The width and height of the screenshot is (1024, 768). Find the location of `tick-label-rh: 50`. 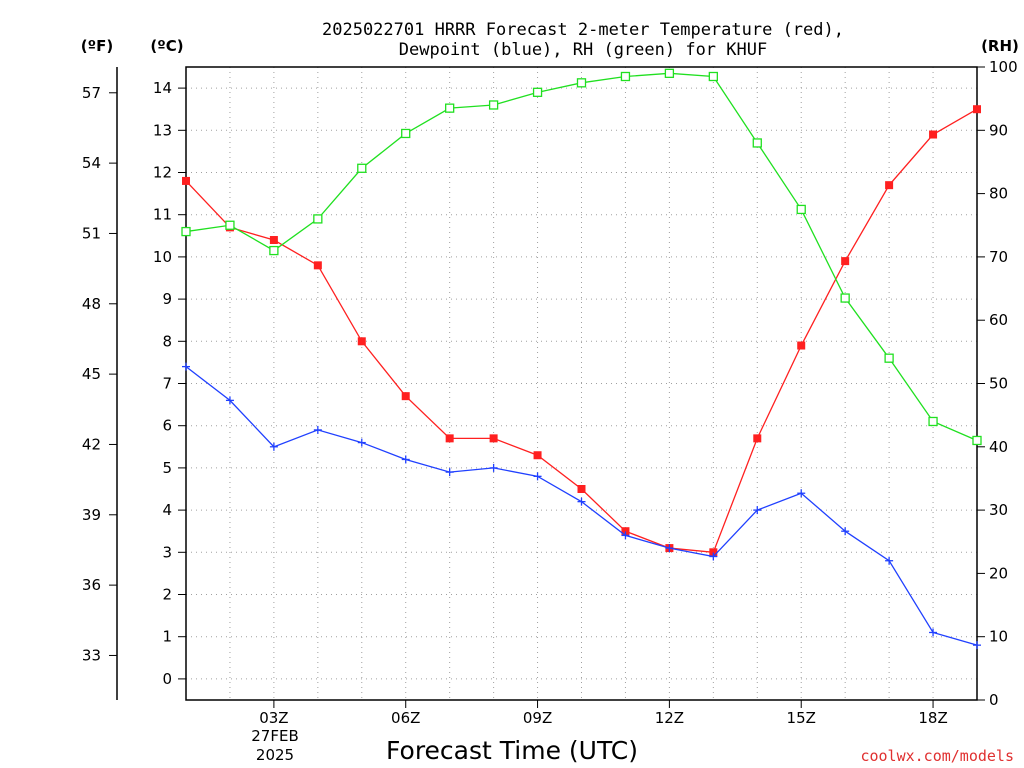

tick-label-rh: 50 is located at coordinates (998, 384).